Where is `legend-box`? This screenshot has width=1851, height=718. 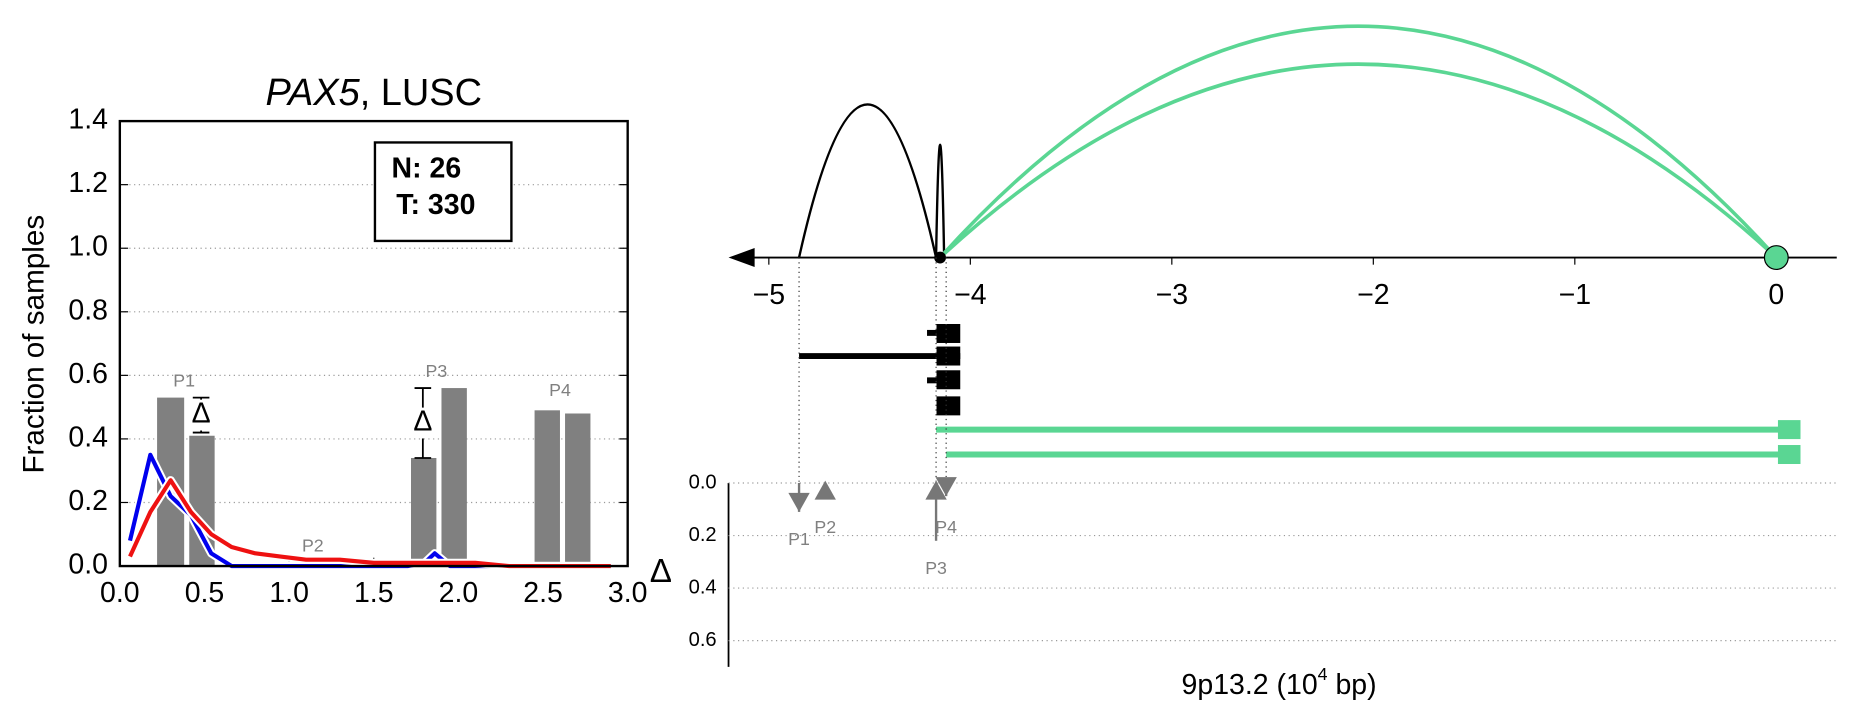 legend-box is located at coordinates (443, 192).